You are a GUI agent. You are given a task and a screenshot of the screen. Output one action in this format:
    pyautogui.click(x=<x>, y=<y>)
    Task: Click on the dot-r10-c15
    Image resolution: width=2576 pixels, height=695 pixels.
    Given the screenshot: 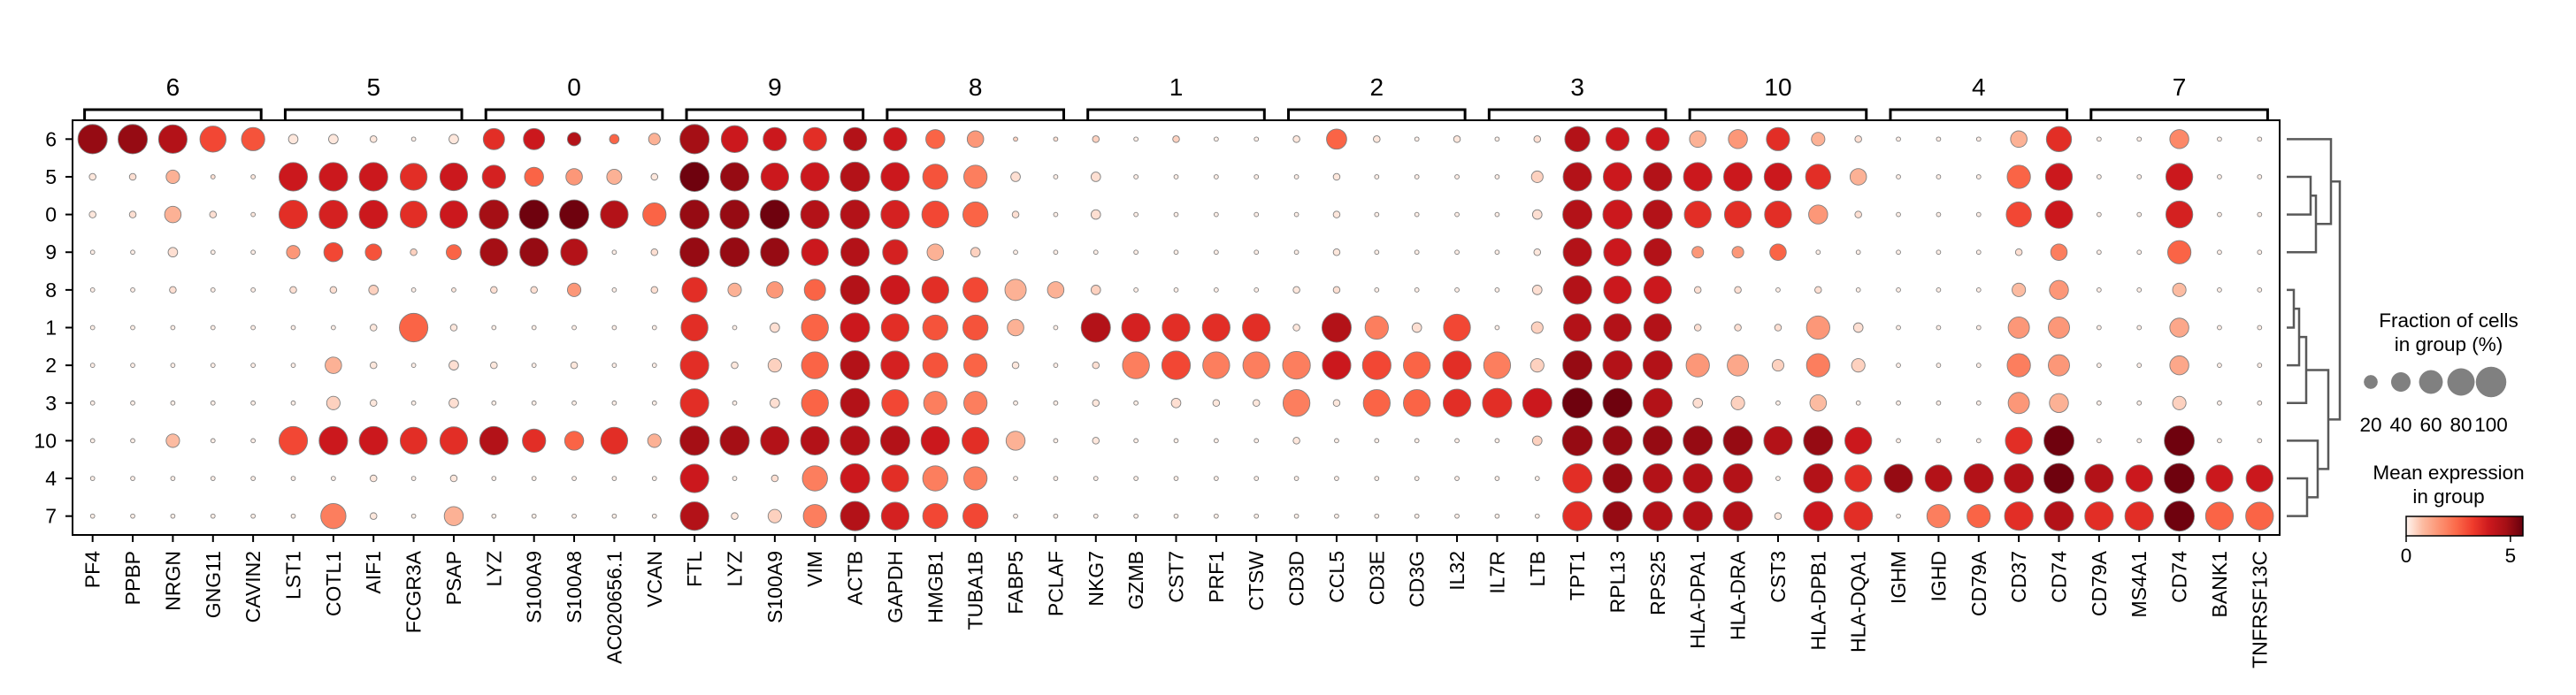 What is the action you would take?
    pyautogui.click(x=694, y=516)
    